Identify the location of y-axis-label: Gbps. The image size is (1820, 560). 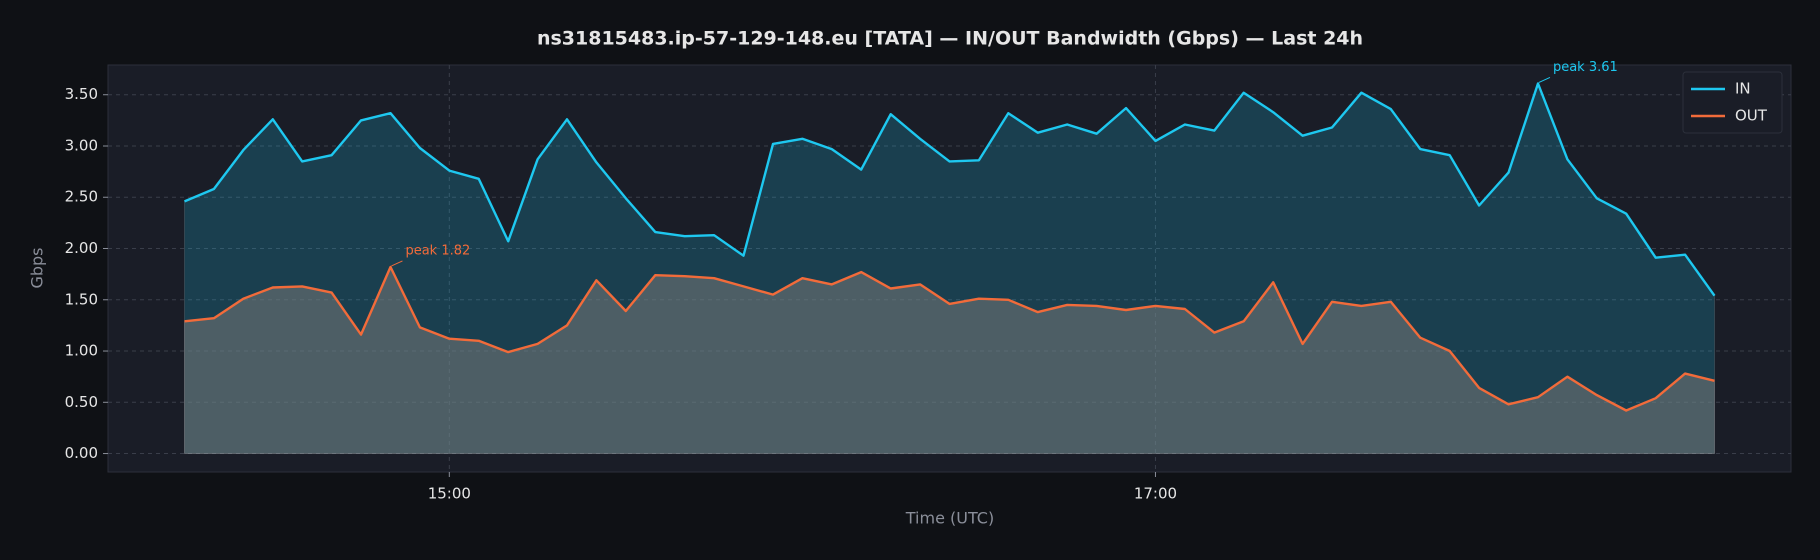
(37, 267).